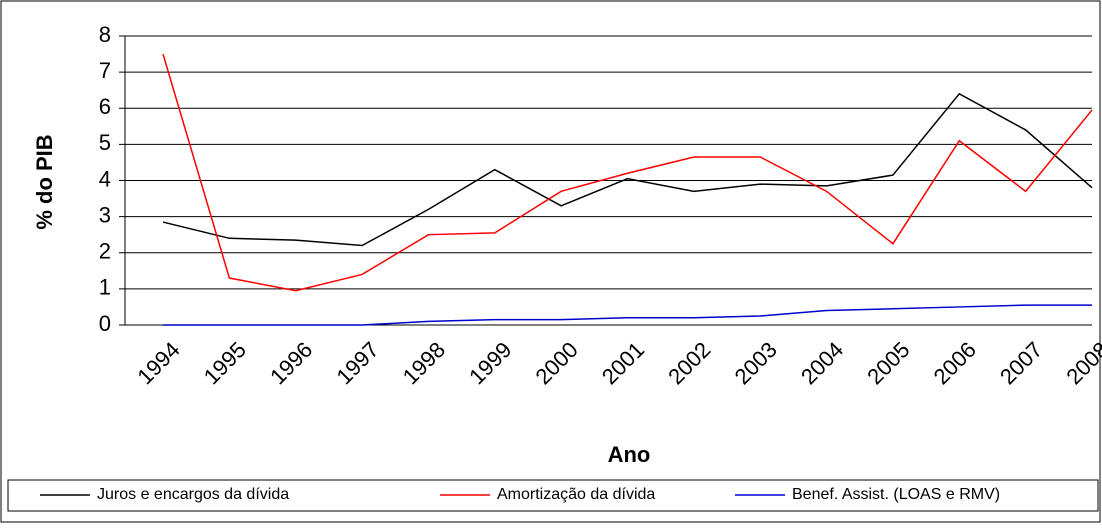  Describe the element at coordinates (291, 363) in the screenshot. I see `x-tick-label: 1996` at that location.